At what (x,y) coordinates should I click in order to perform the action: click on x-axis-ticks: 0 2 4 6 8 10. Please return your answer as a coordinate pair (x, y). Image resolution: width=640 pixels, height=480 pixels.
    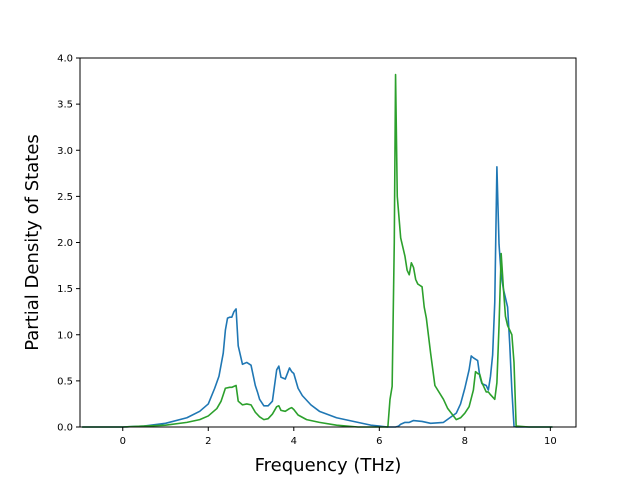
    Looking at the image, I should click on (338, 437).